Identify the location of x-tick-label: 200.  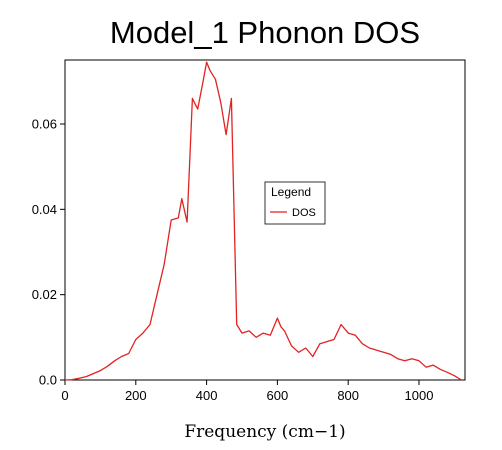
(136, 395).